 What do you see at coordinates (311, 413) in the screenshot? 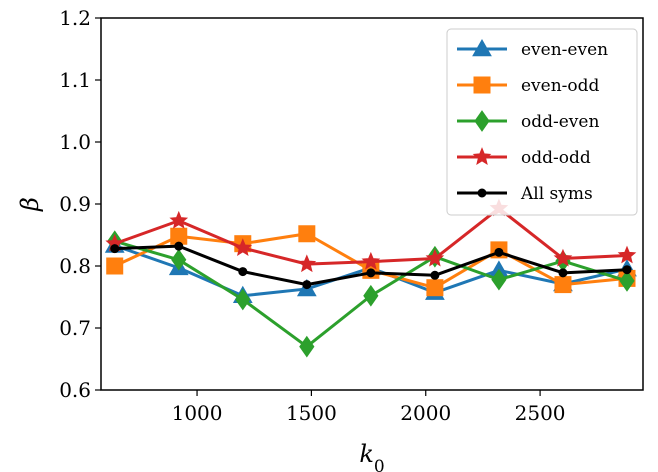
I see `x-tick-label: 1500` at bounding box center [311, 413].